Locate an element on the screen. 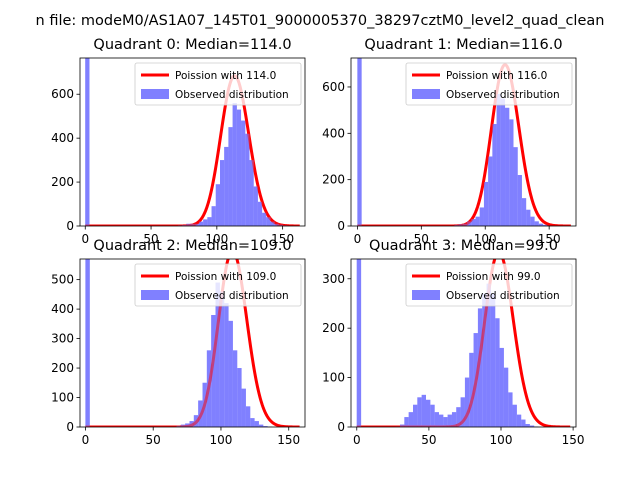 The height and width of the screenshot is (480, 640). legend-poisson-label: Poission with 114.0 is located at coordinates (225, 76).